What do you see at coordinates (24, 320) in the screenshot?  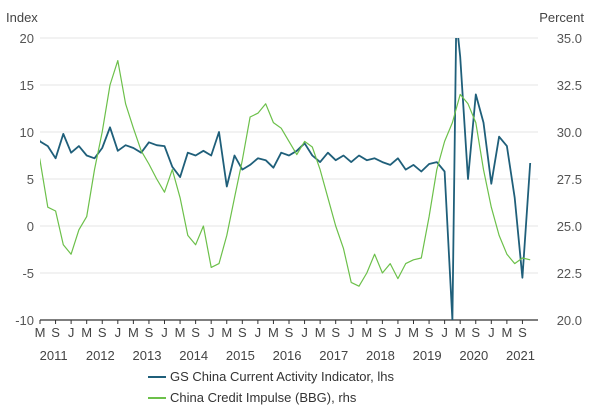 I see `y-left-tick-label: -10` at bounding box center [24, 320].